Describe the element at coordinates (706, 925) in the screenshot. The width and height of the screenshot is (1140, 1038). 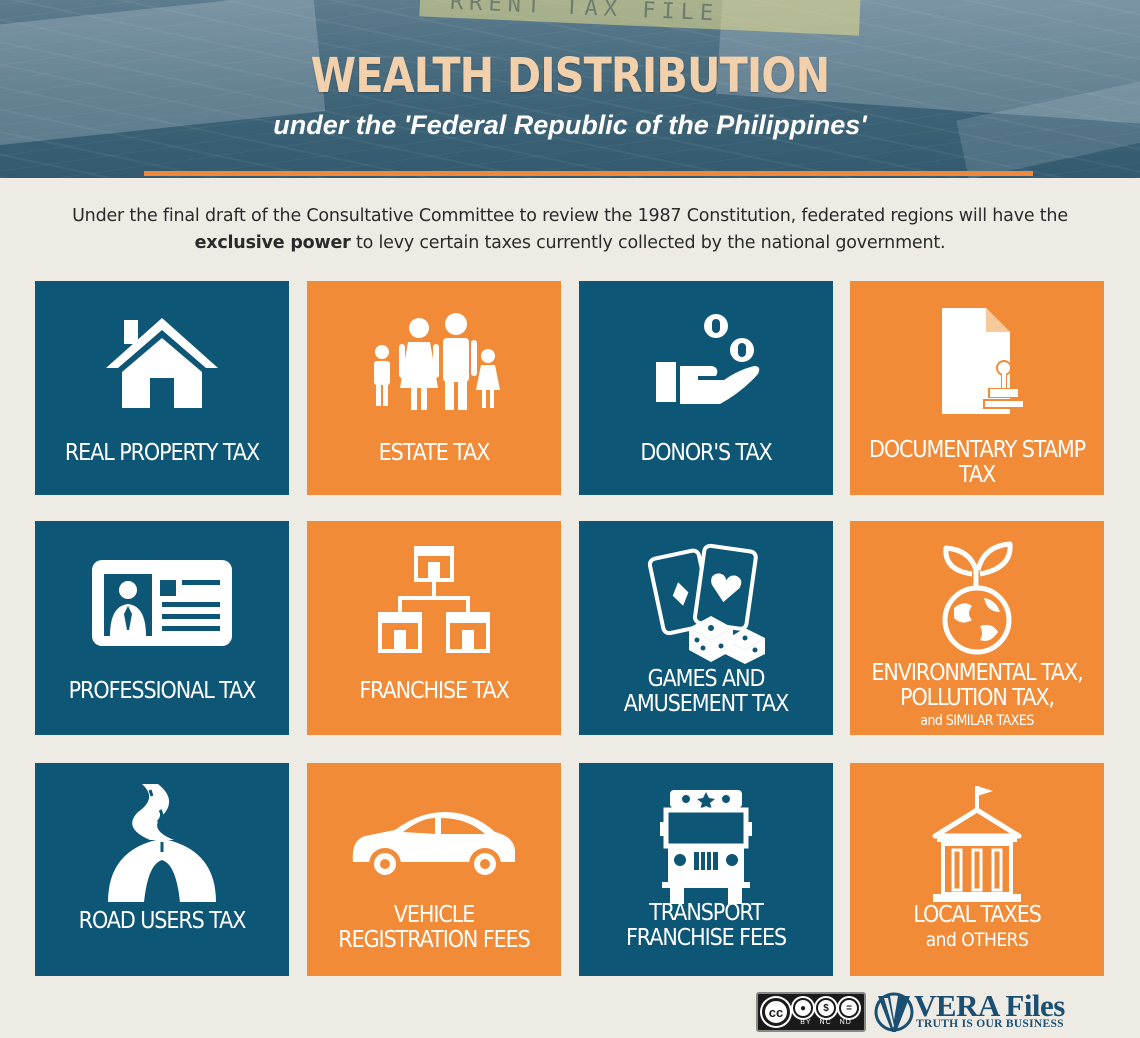
I see `tile-label: TRANSPORT FRANCHISE FEES` at that location.